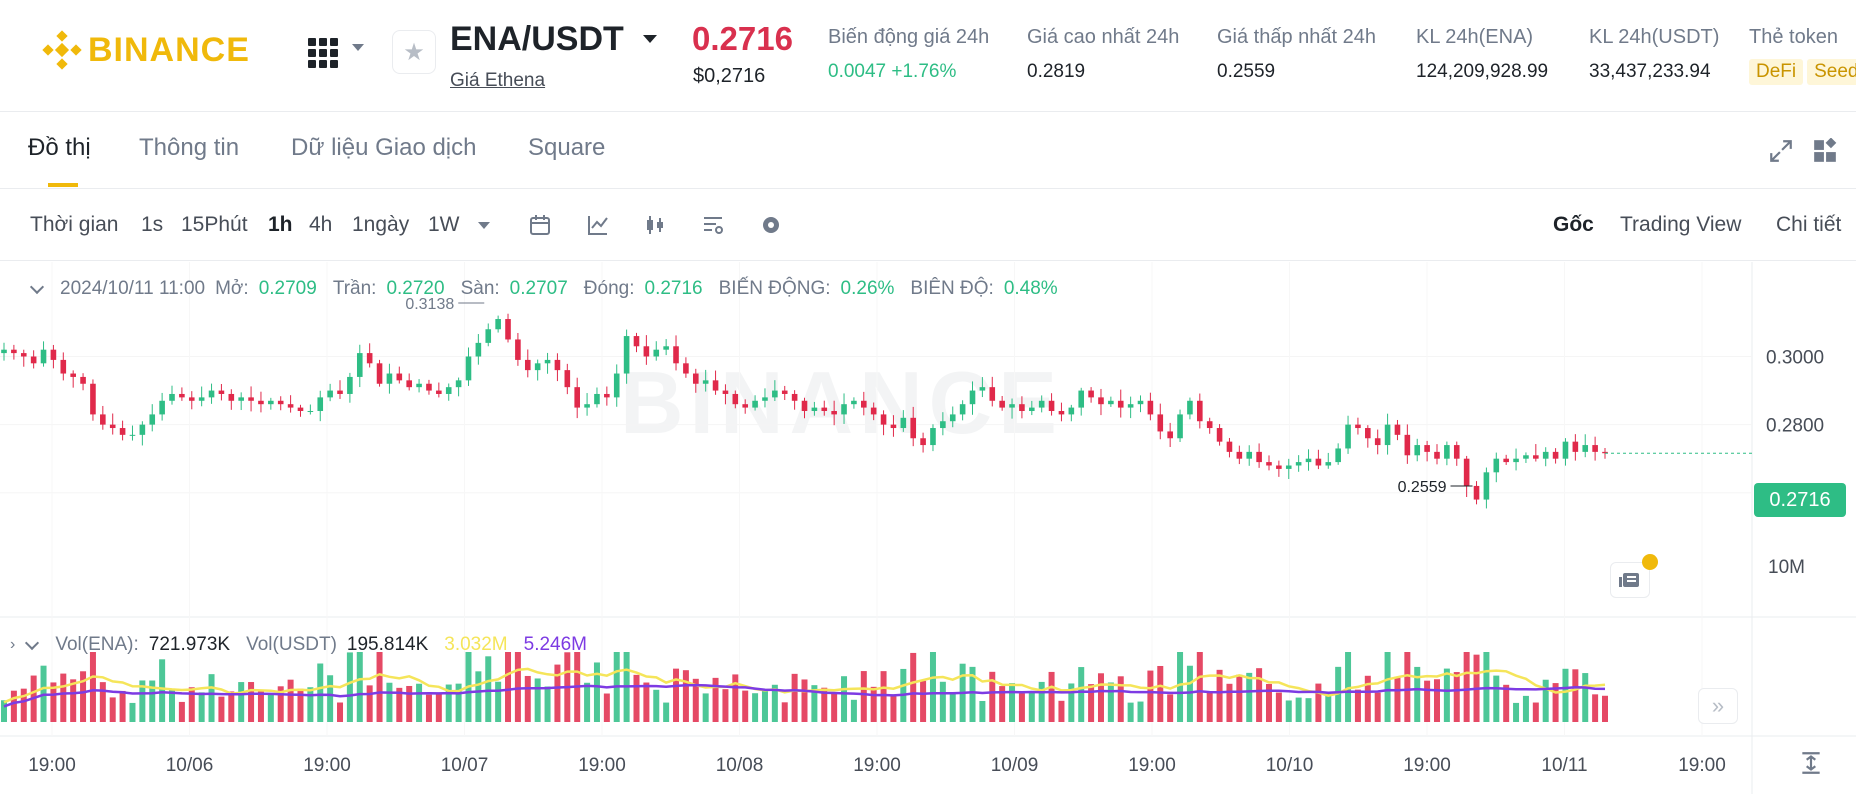  I want to click on close-label: Đóng:, so click(609, 288).